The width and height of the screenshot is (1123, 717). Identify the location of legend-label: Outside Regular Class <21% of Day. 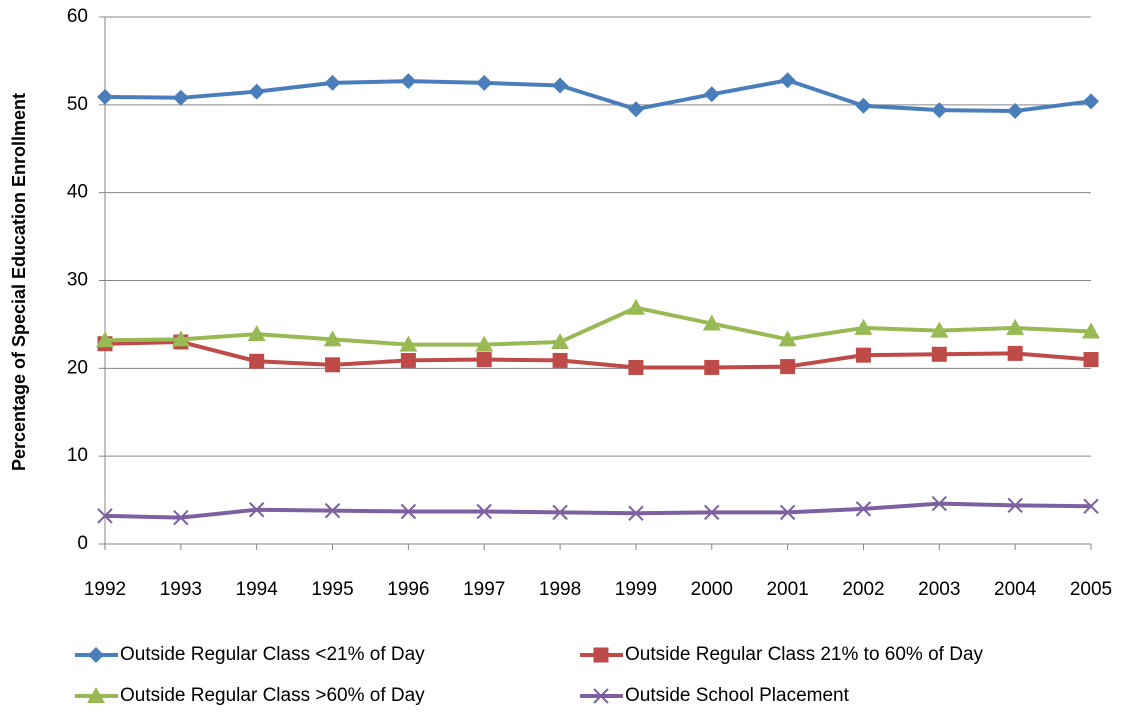
(272, 654).